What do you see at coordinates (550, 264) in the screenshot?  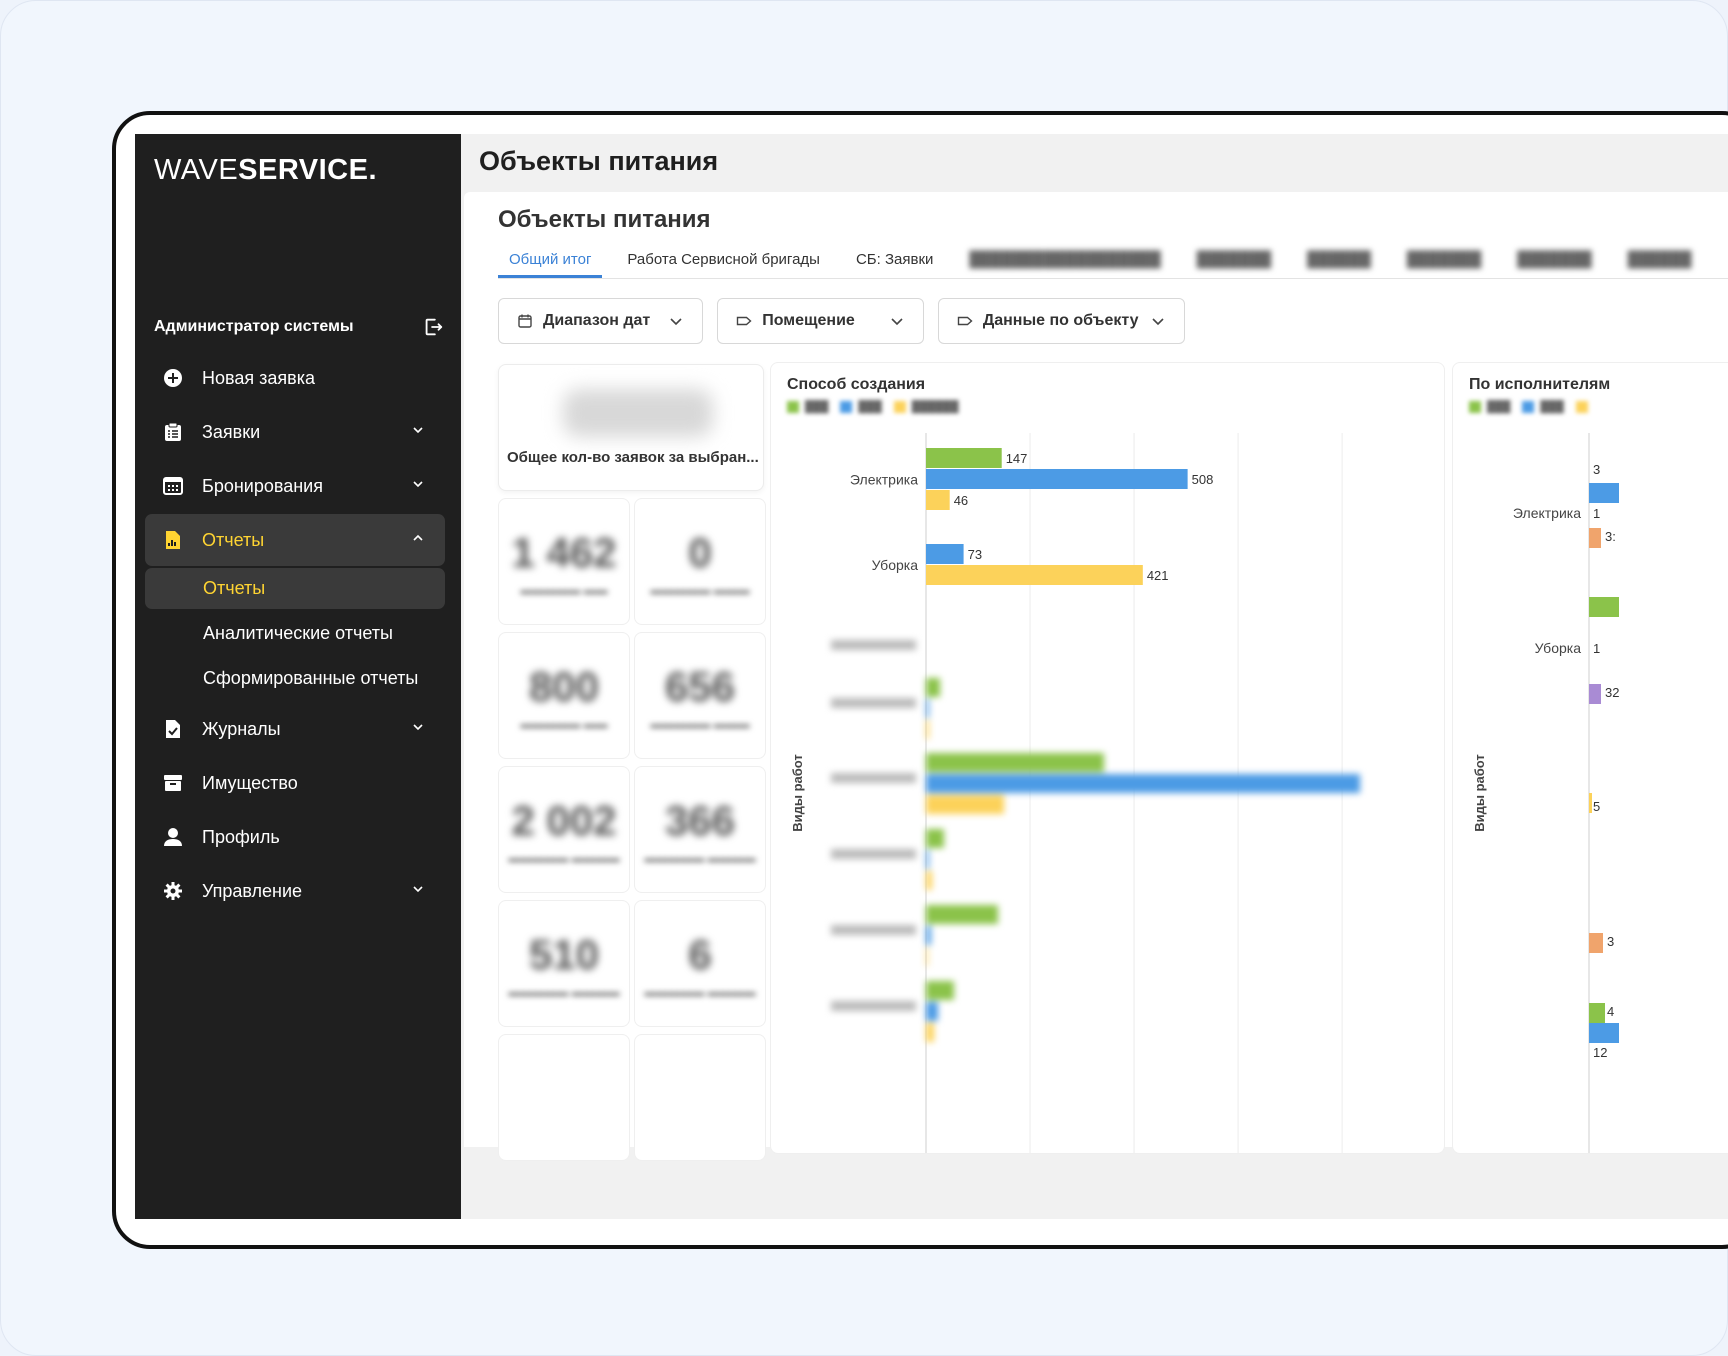 I see `tab-general-total: Общий итог` at bounding box center [550, 264].